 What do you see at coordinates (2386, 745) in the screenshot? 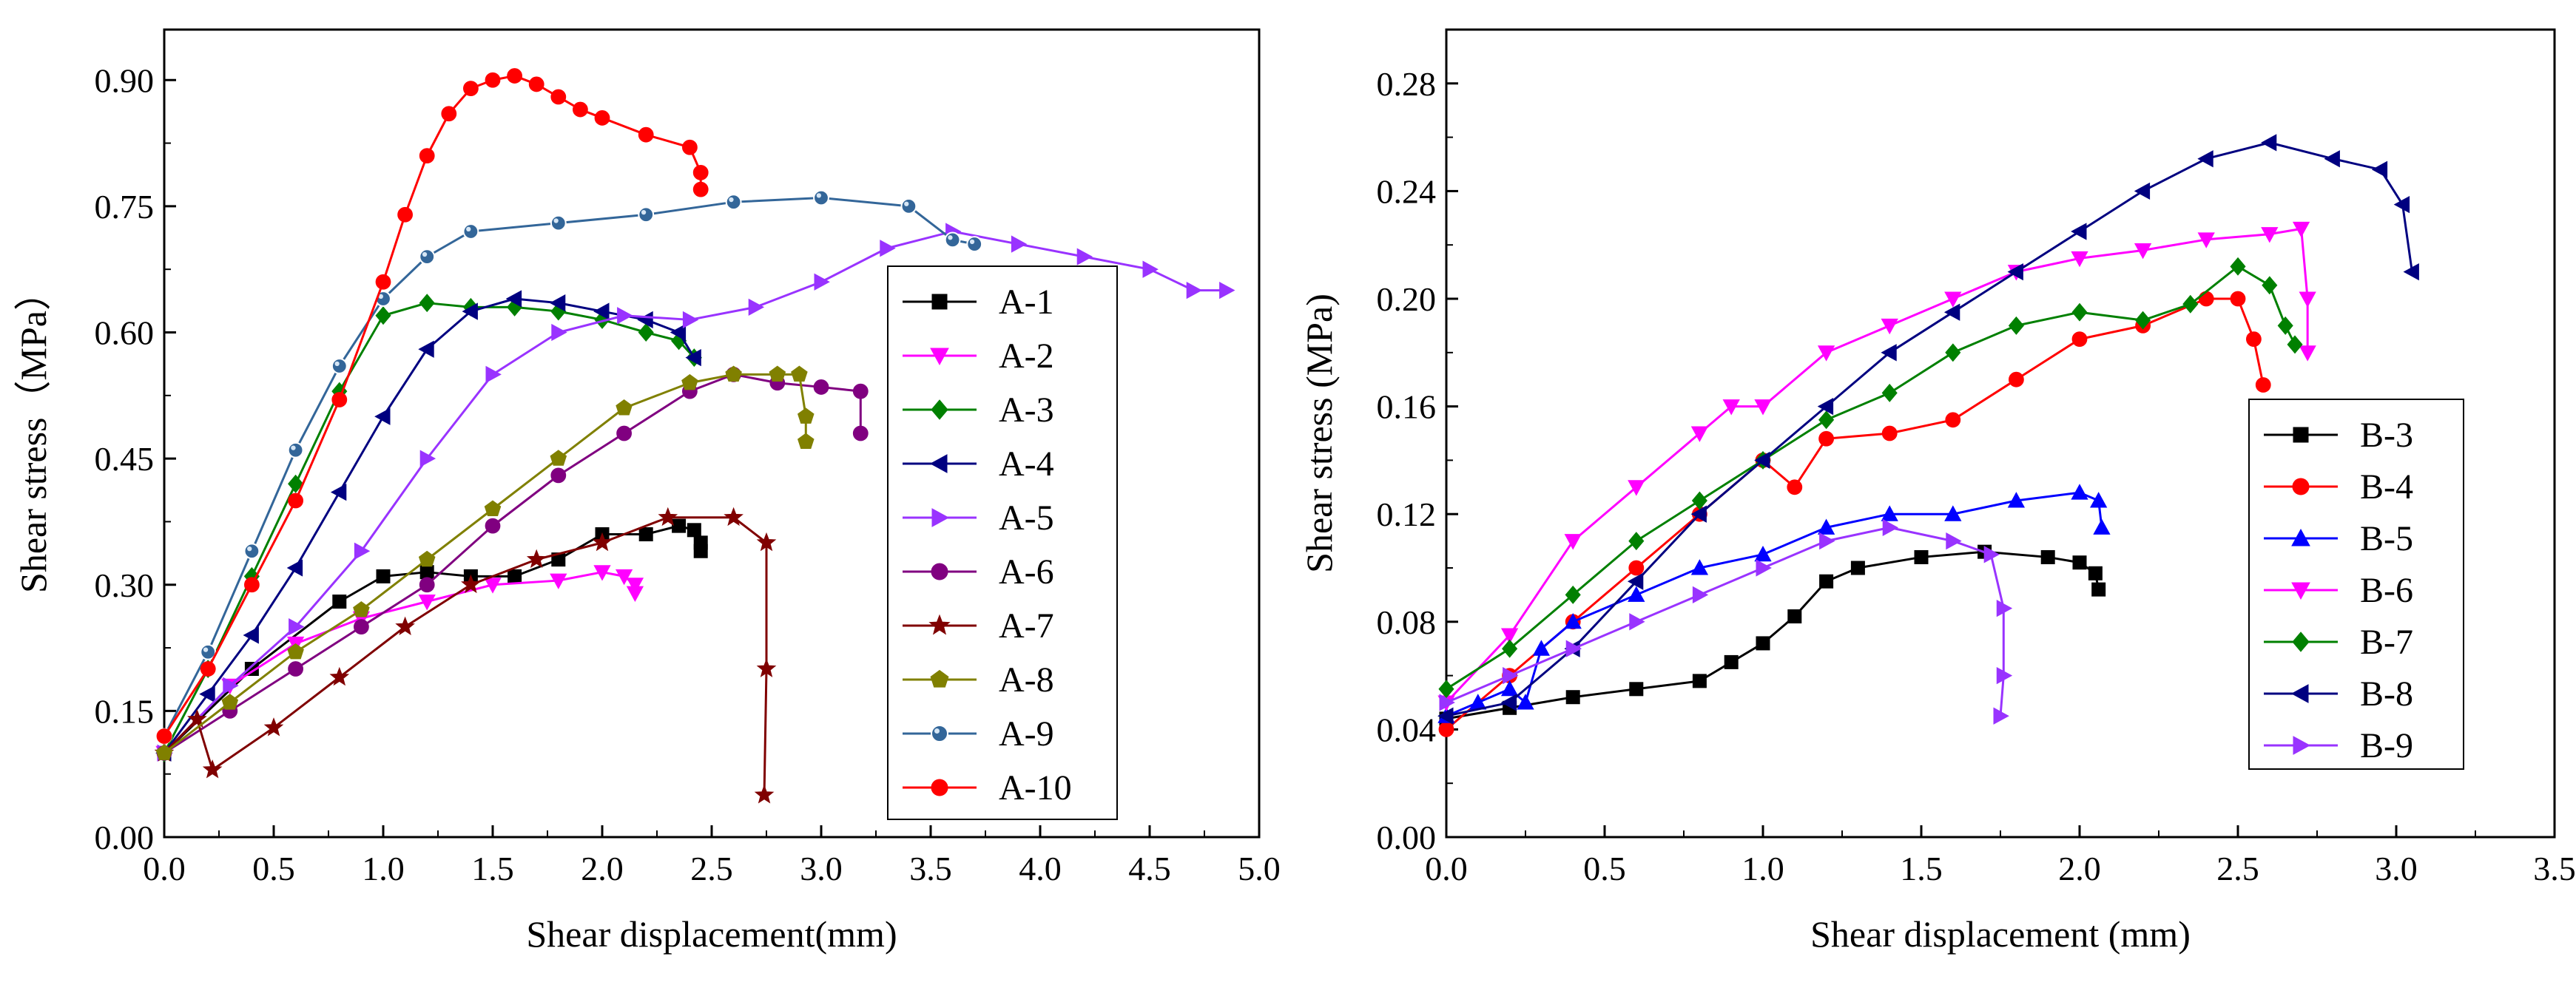
I see `legend-label-B-9: B-9` at bounding box center [2386, 745].